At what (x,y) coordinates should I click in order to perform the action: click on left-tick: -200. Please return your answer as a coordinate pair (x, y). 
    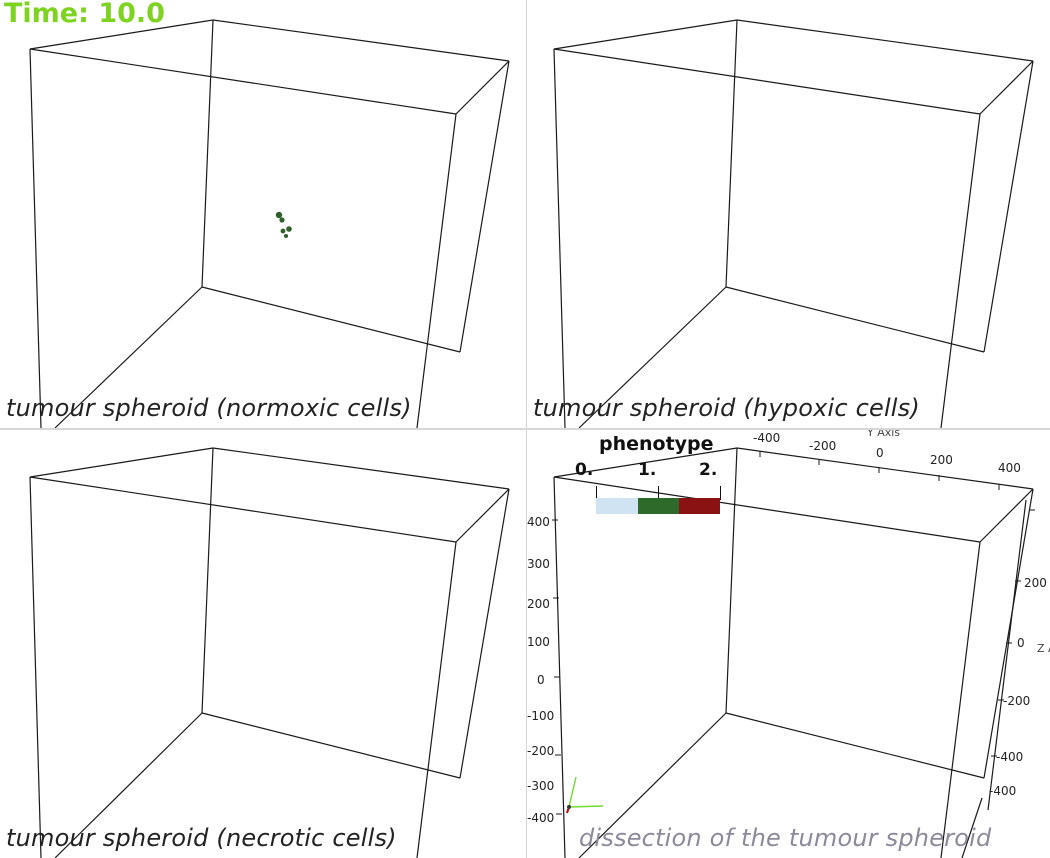
    Looking at the image, I should click on (540, 751).